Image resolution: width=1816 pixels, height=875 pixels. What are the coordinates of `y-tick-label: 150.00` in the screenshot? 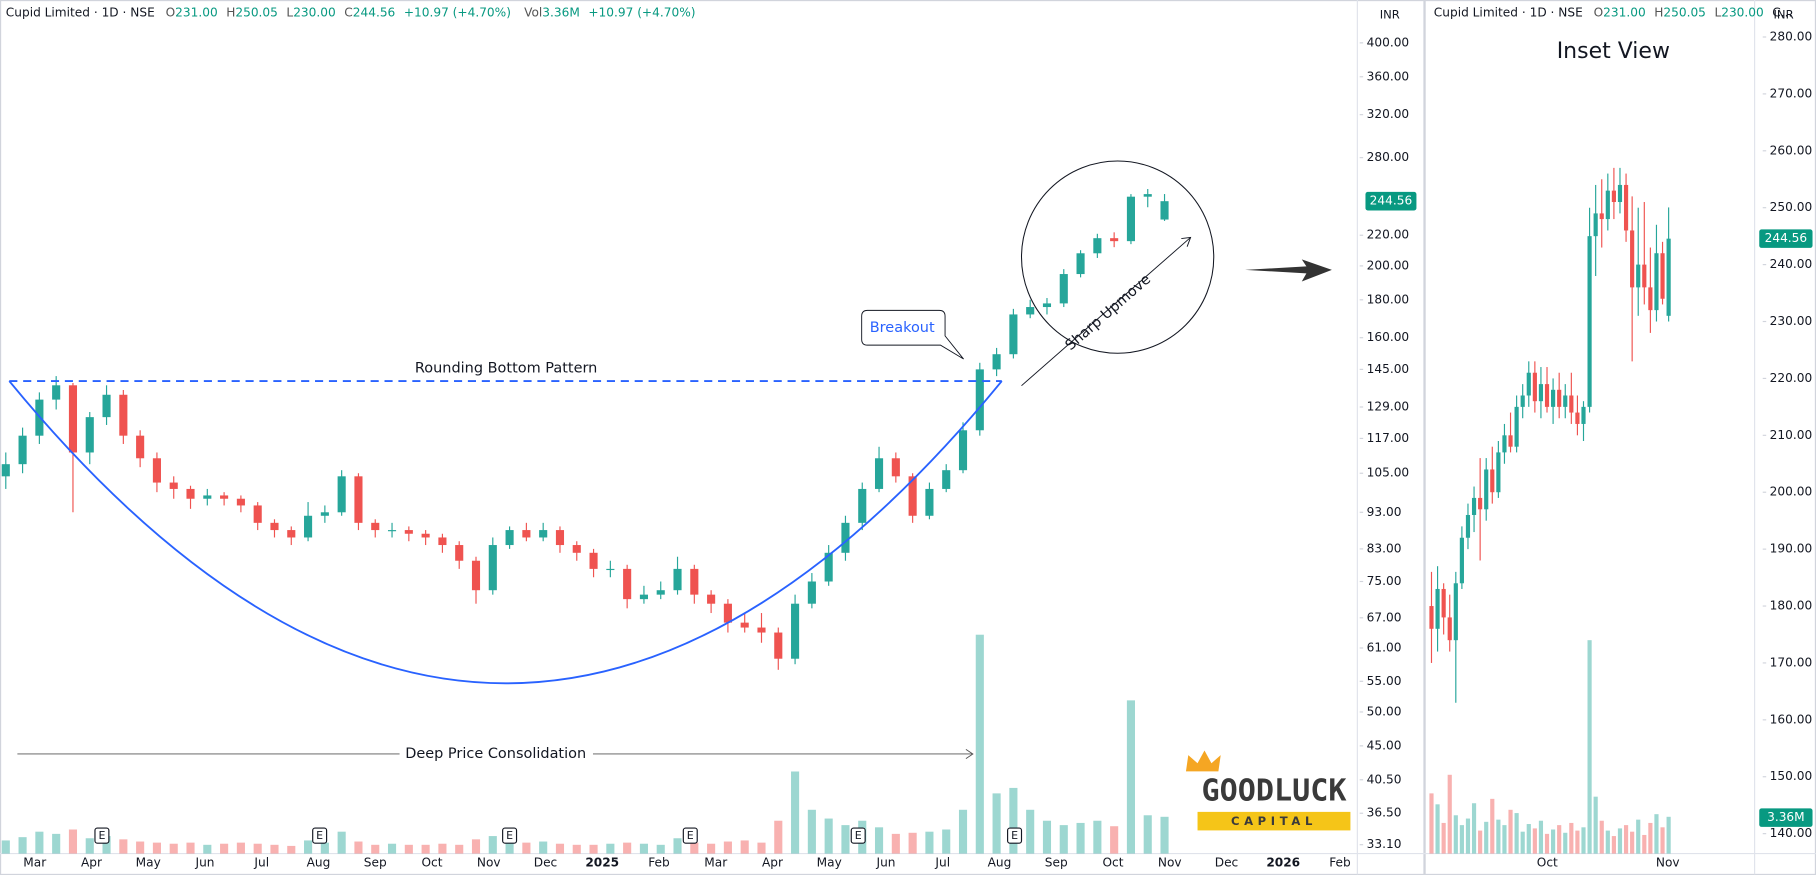 It's located at (1791, 776).